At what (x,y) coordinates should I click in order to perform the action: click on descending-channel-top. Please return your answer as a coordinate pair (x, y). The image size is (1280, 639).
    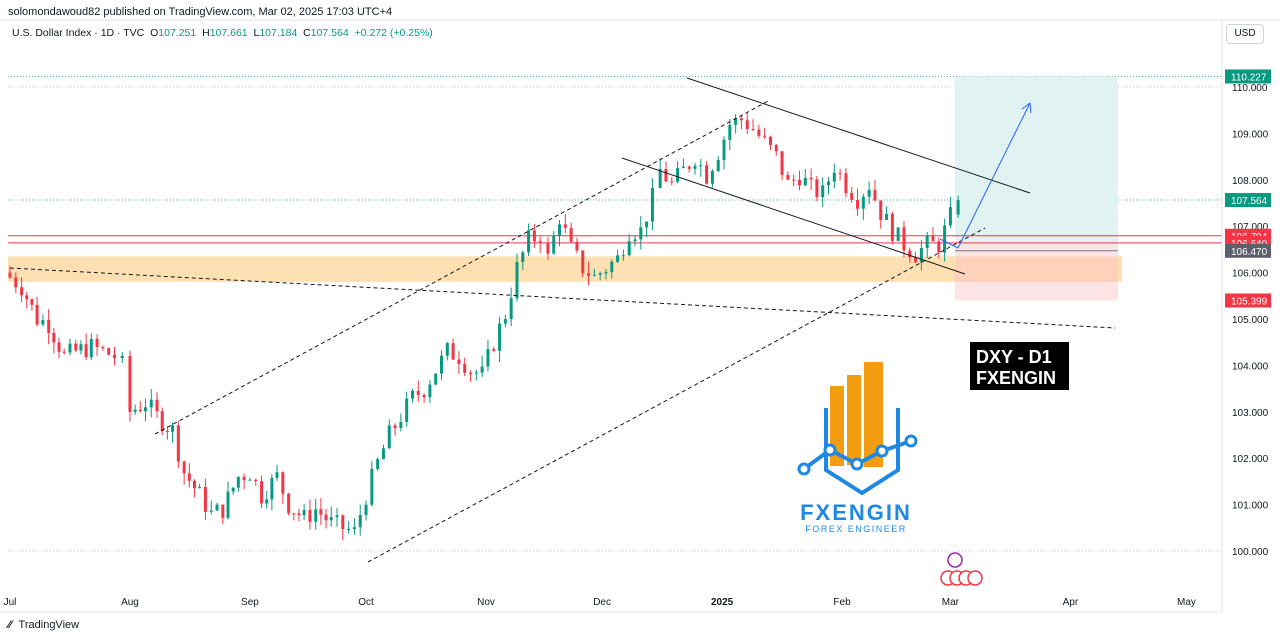
    Looking at the image, I should click on (858, 135).